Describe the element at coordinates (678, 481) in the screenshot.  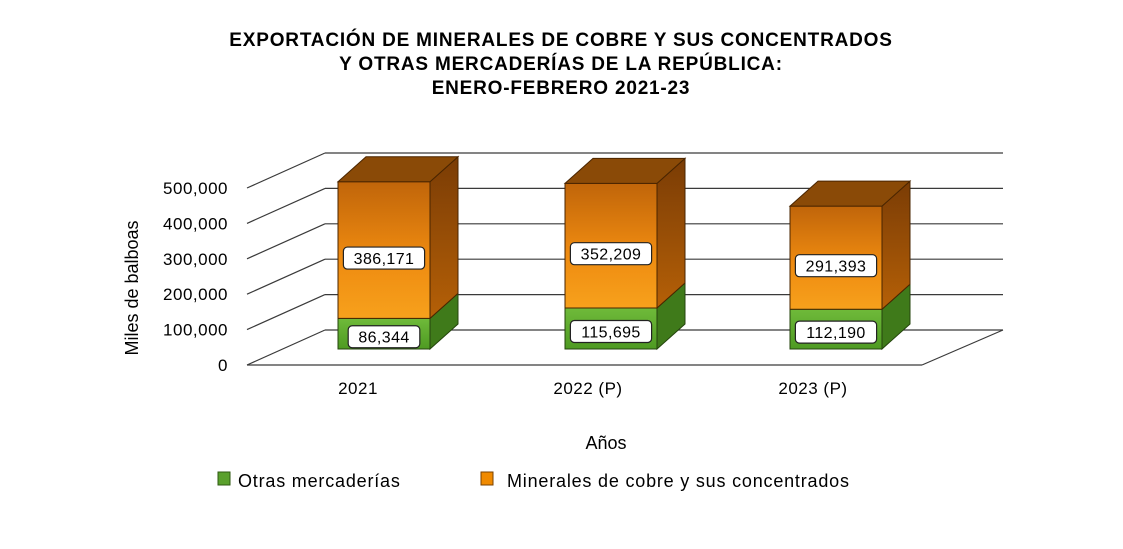
I see `legend-label-minerales: Minerales de cobre y sus concentrados` at that location.